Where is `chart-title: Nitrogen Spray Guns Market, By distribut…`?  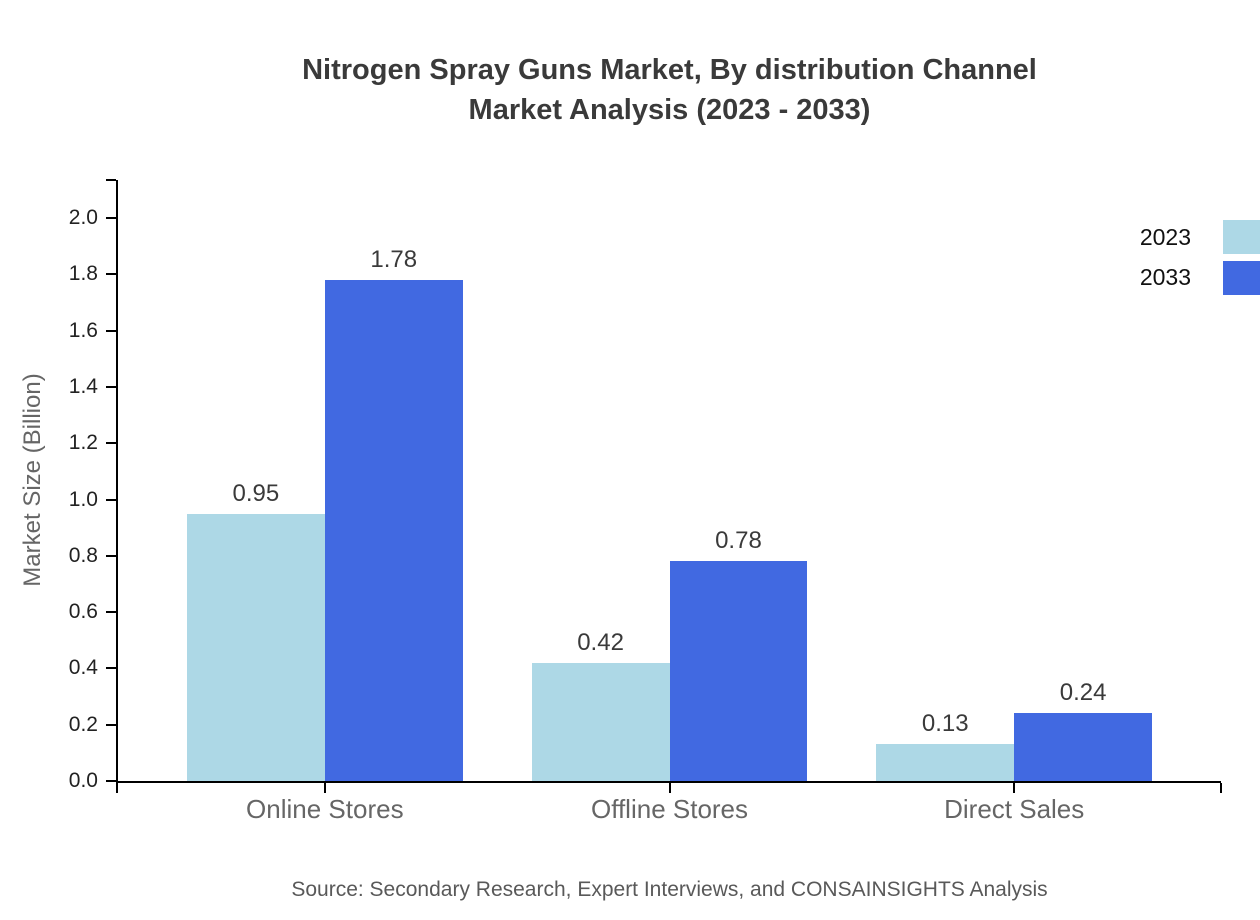
chart-title: Nitrogen Spray Guns Market, By distribut… is located at coordinates (669, 90).